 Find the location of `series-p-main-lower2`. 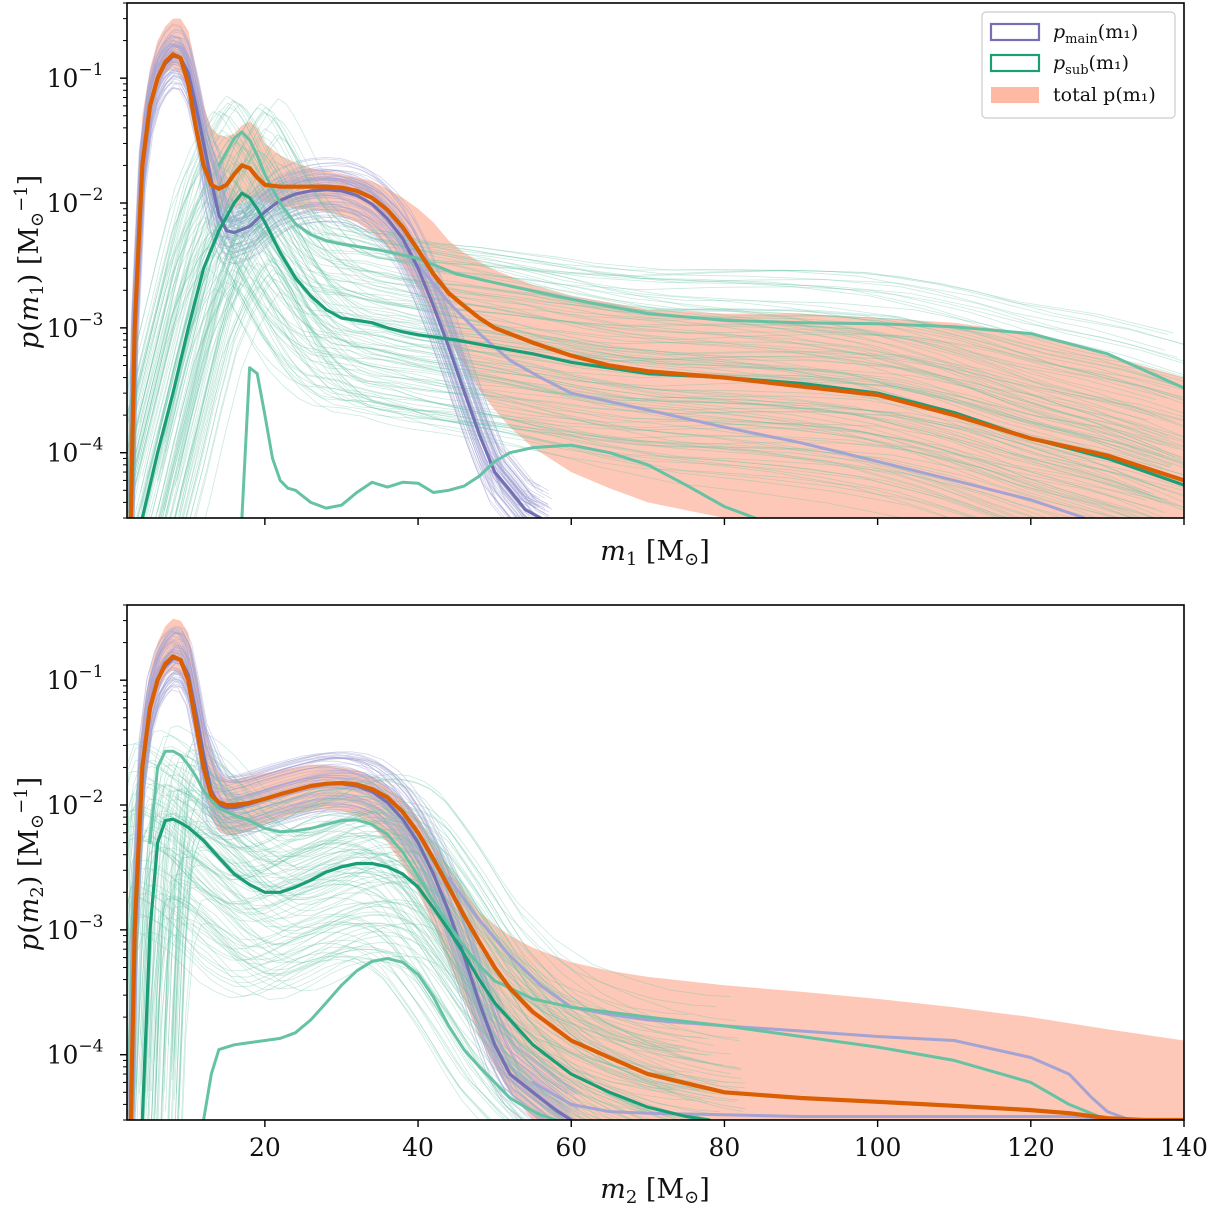

series-p-main-lower2 is located at coordinates (831, 1100).